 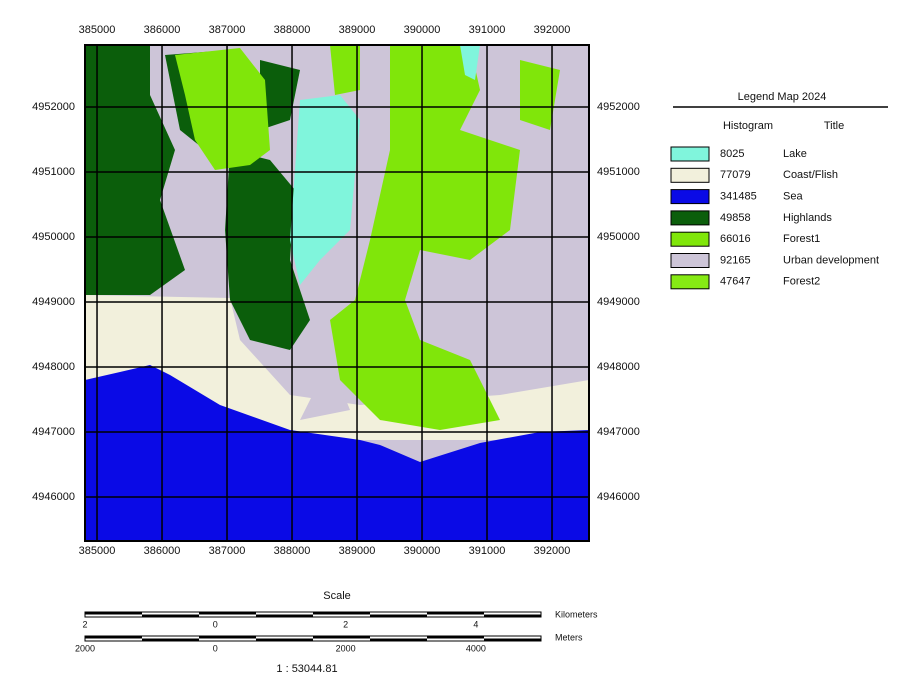 I want to click on scale-title: Scale, so click(x=337, y=596).